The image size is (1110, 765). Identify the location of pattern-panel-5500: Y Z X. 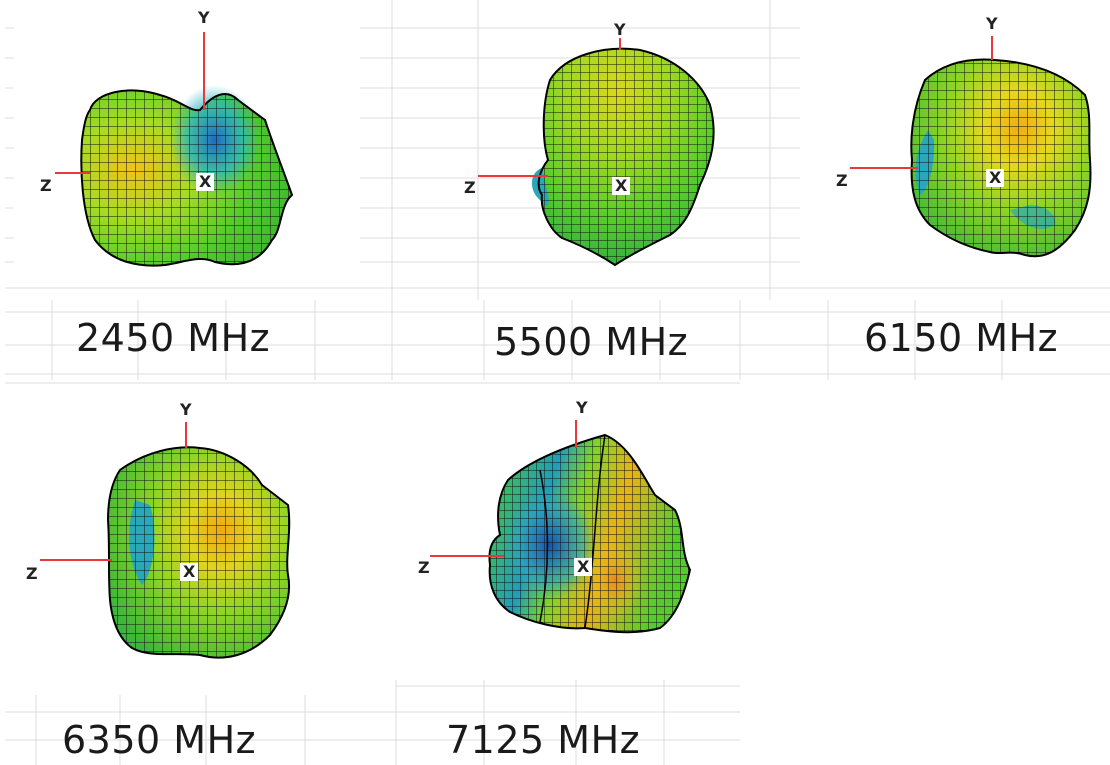
(600, 150).